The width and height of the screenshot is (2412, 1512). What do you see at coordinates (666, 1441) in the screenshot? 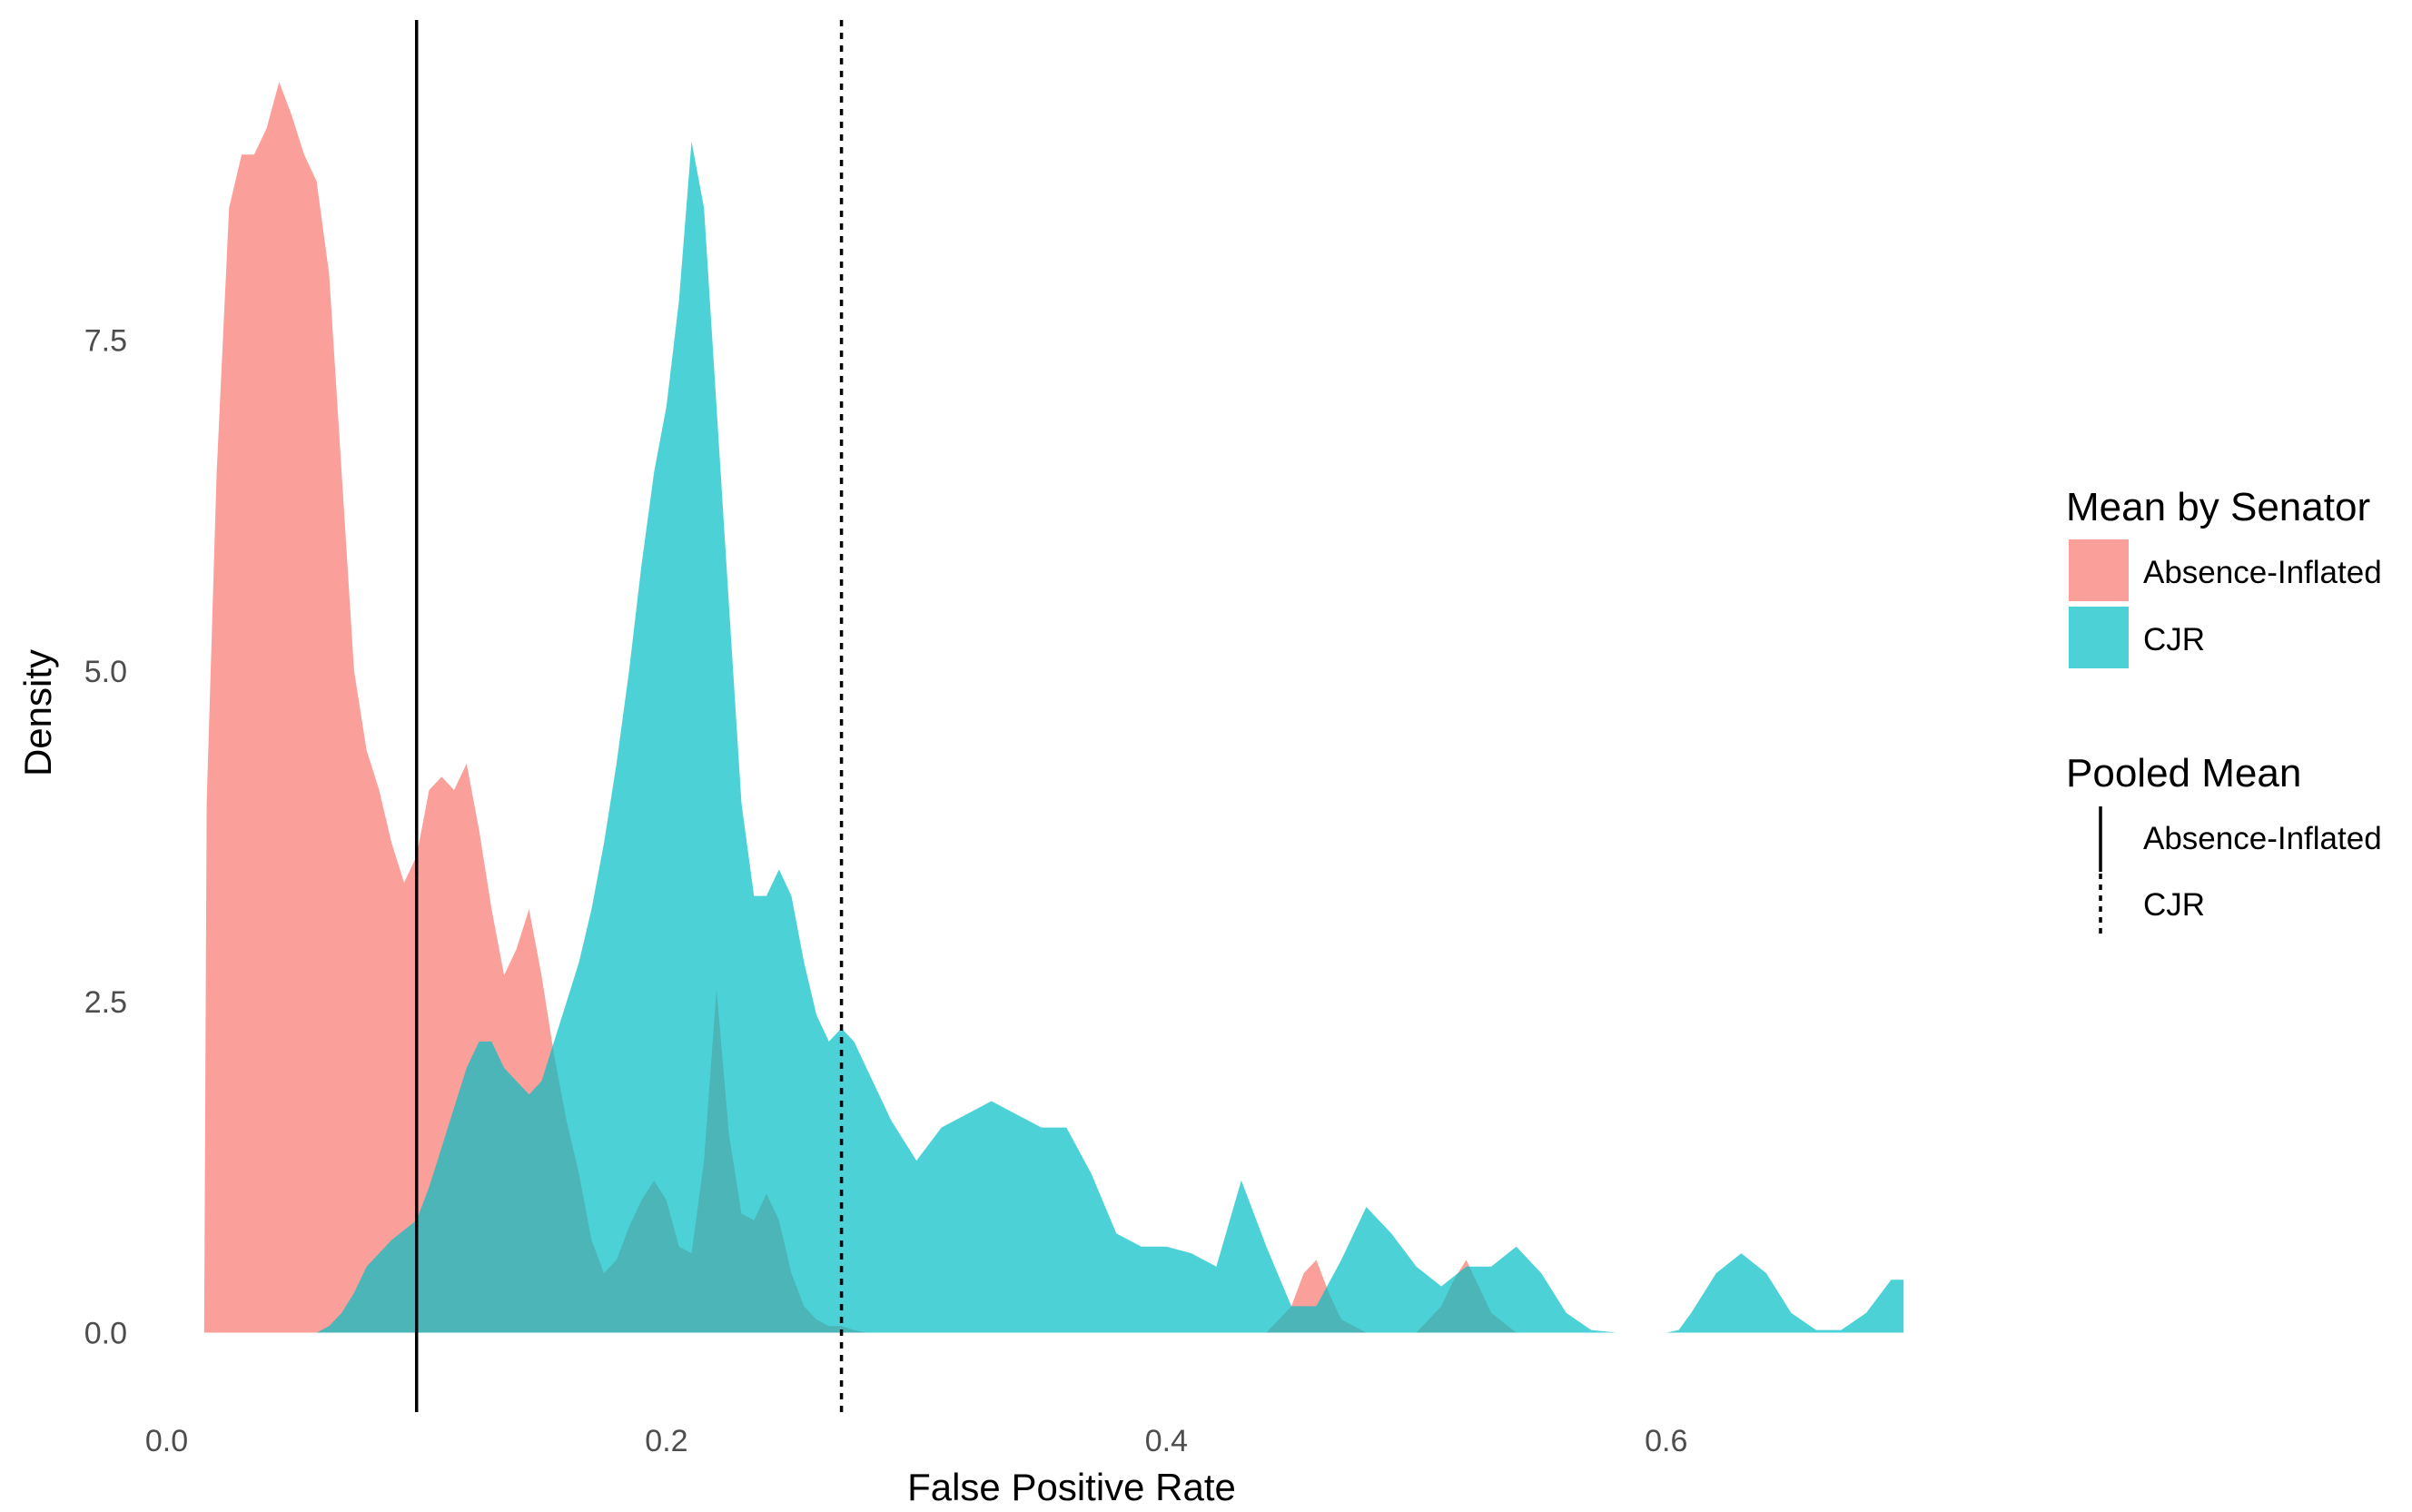
I see `x-tick-label: 0.2` at bounding box center [666, 1441].